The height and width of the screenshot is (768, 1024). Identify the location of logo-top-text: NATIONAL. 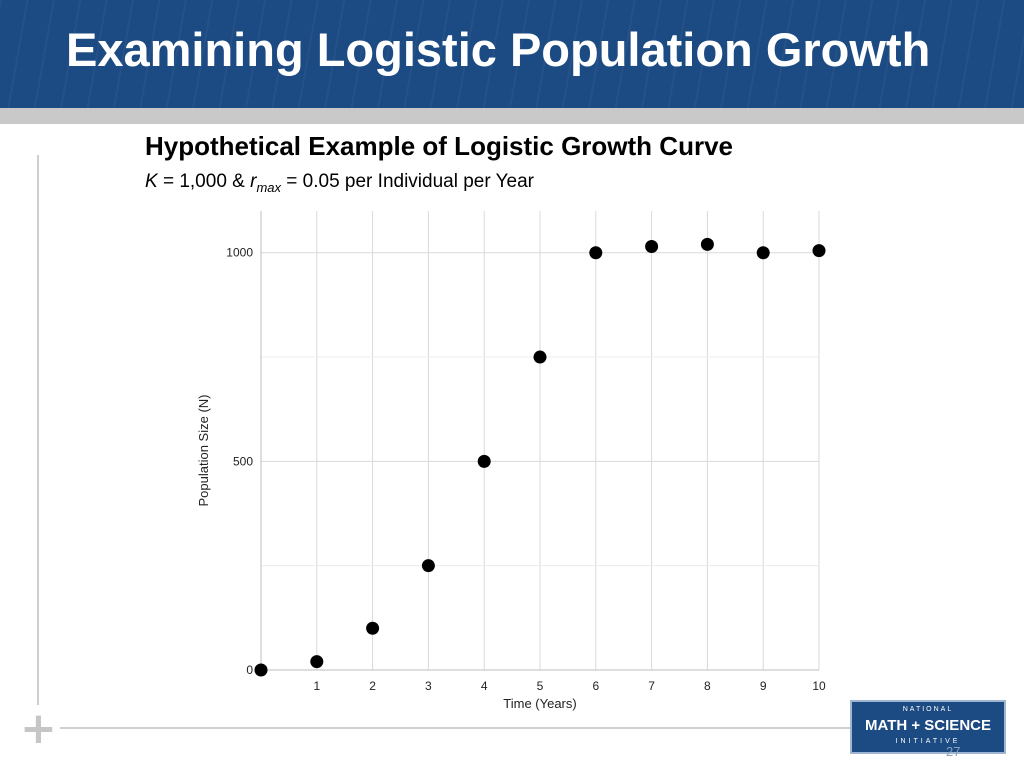
(928, 709).